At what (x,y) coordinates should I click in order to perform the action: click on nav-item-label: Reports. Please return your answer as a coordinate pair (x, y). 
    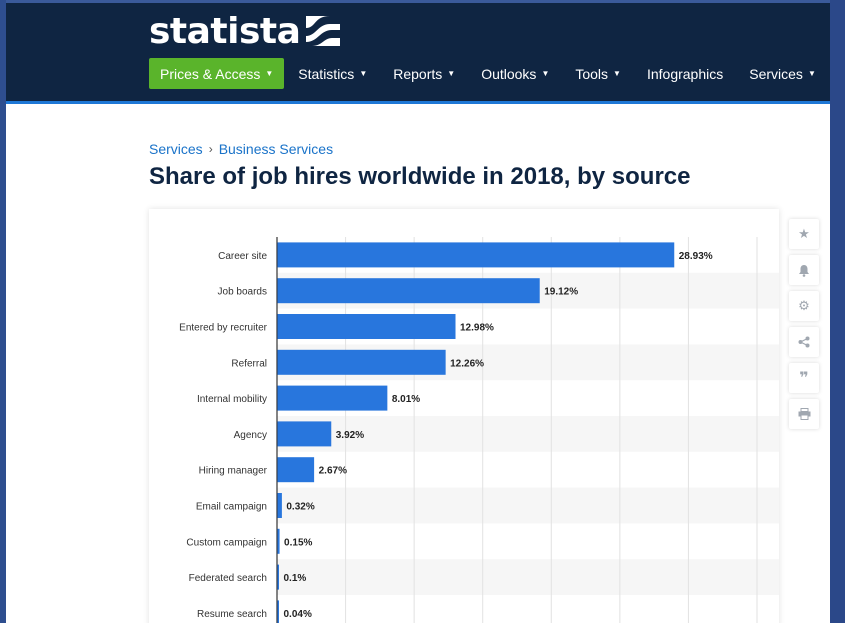
    Looking at the image, I should click on (418, 73).